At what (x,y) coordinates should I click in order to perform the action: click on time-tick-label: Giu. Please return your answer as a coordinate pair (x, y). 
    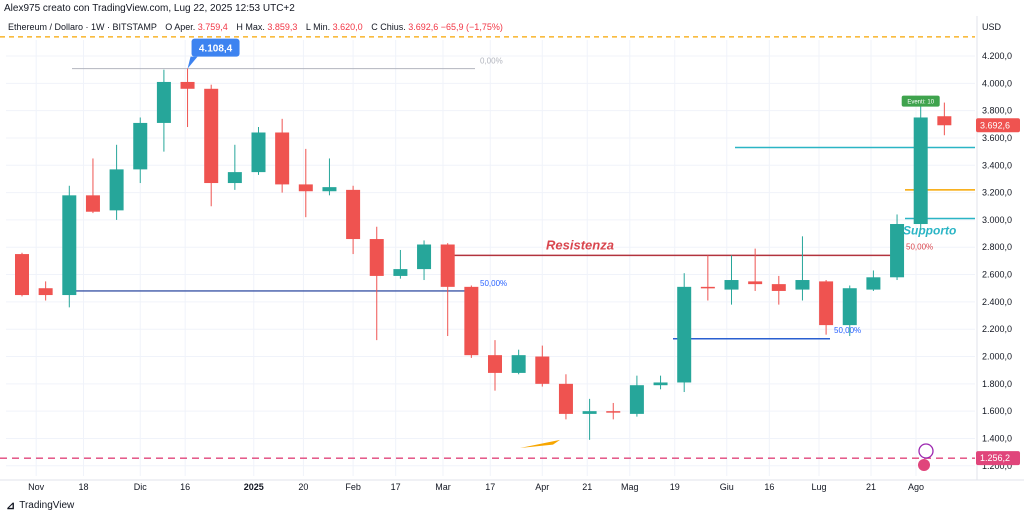
    Looking at the image, I should click on (727, 487).